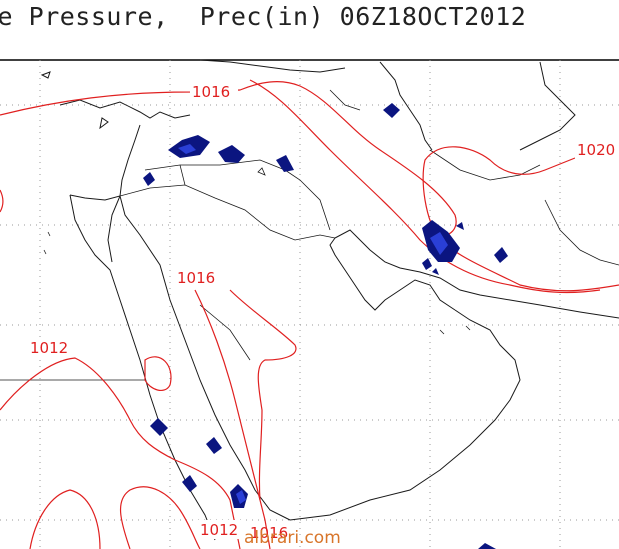 Image resolution: width=619 pixels, height=549 pixels. I want to click on map-title: ce Pressure, Prec(in) 06Z18OCT2012, so click(263, 16).